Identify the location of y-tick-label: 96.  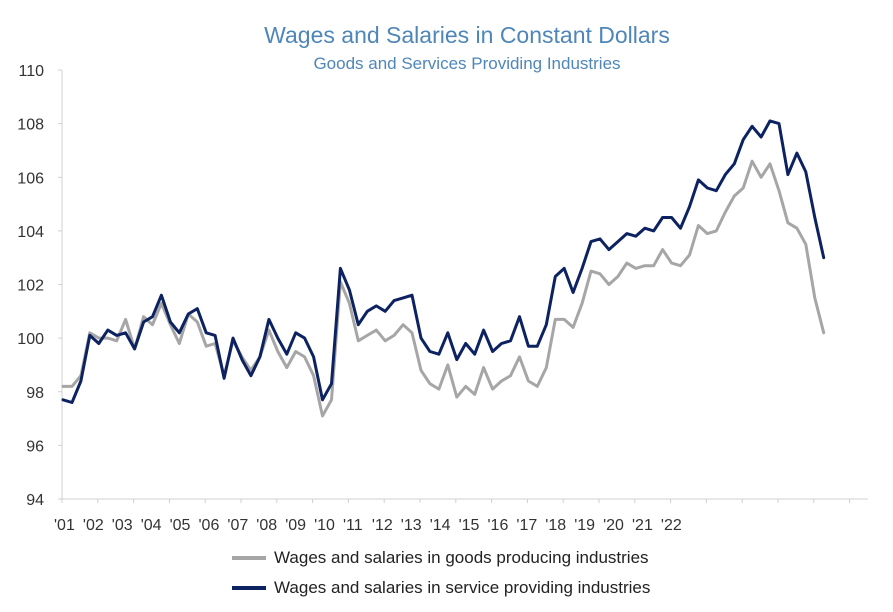
(35, 446).